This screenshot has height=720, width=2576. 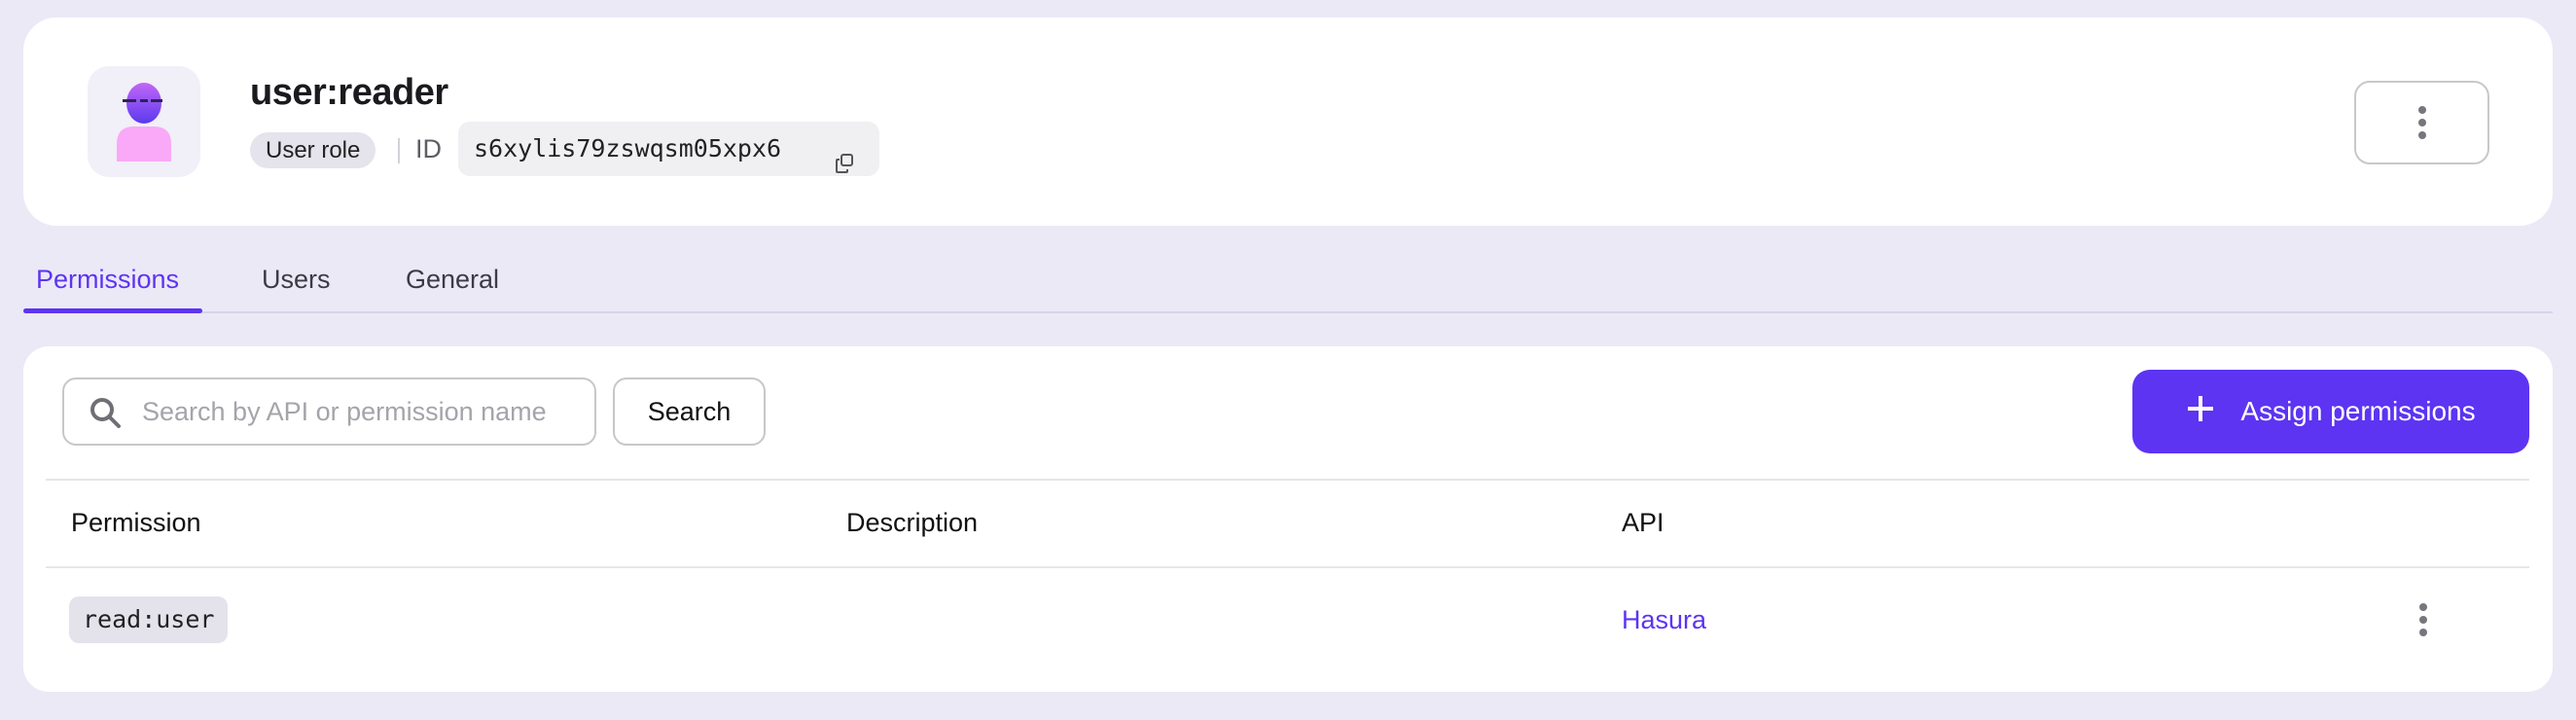 What do you see at coordinates (2200, 412) in the screenshot?
I see `plus-icon` at bounding box center [2200, 412].